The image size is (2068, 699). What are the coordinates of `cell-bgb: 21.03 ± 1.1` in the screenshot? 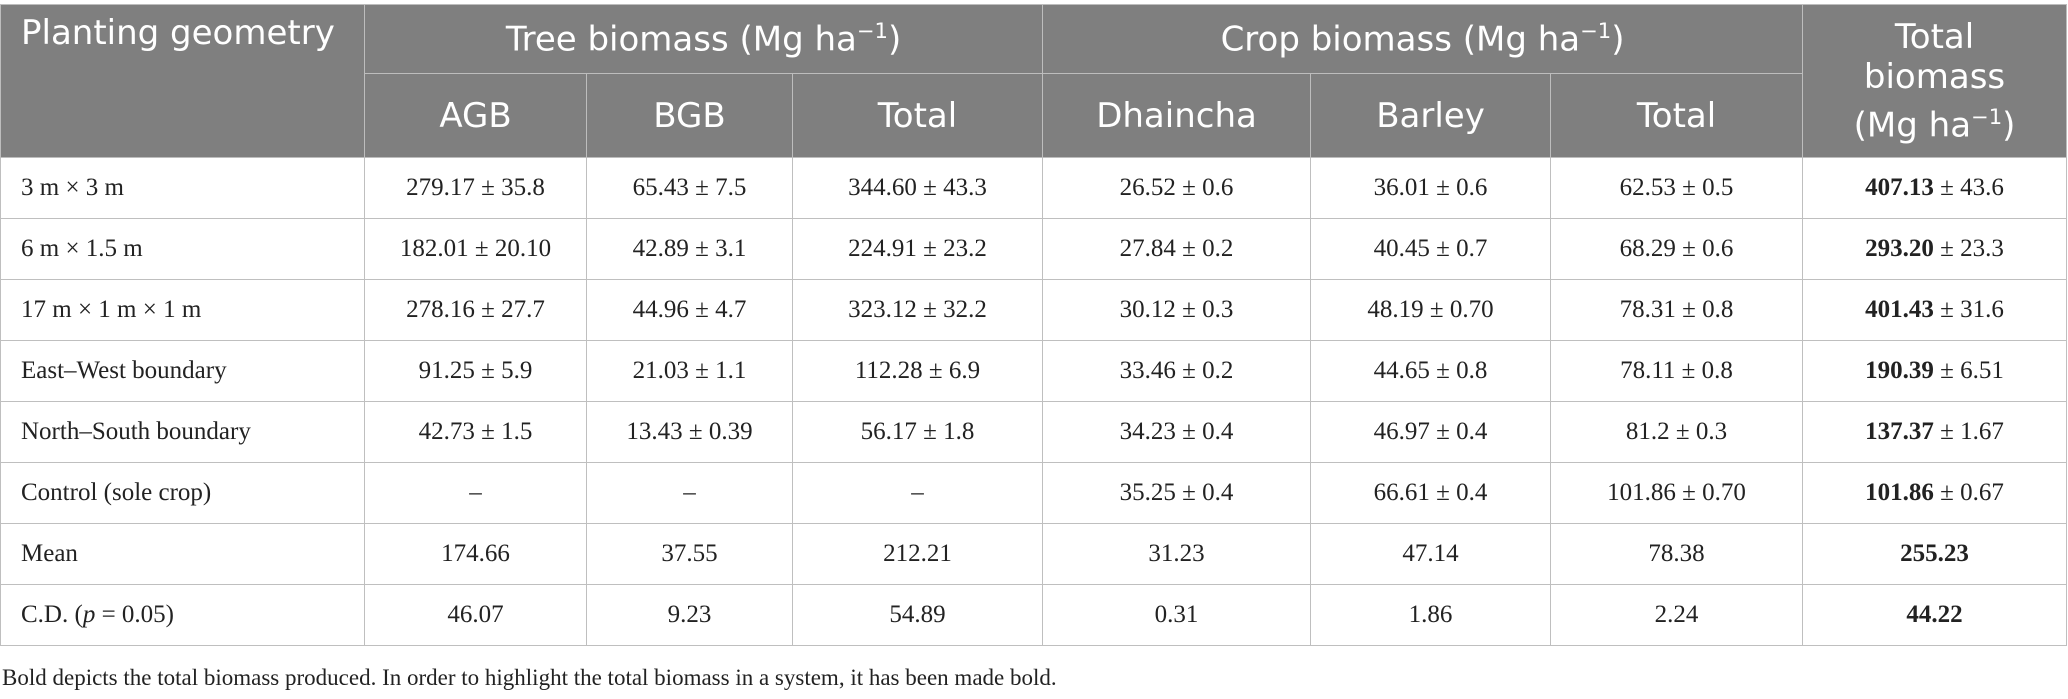 It's located at (689, 371).